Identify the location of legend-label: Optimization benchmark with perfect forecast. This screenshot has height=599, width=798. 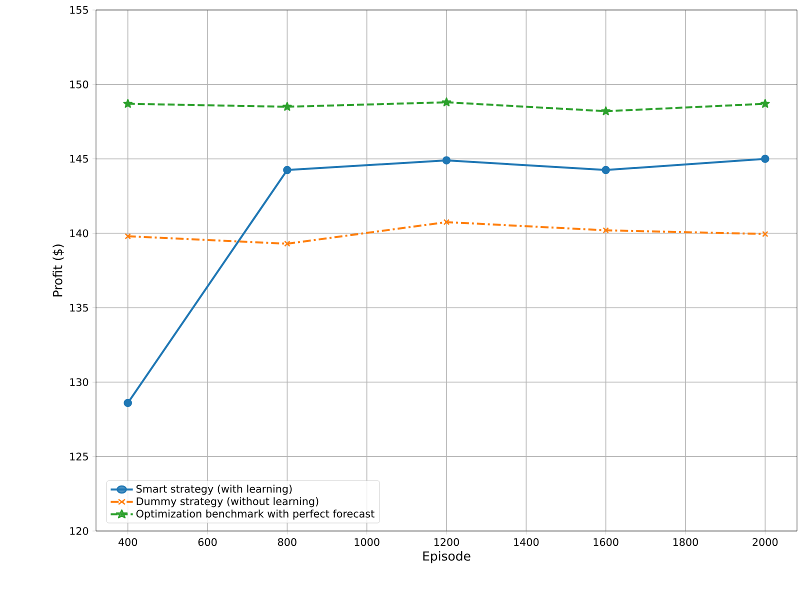
(255, 515).